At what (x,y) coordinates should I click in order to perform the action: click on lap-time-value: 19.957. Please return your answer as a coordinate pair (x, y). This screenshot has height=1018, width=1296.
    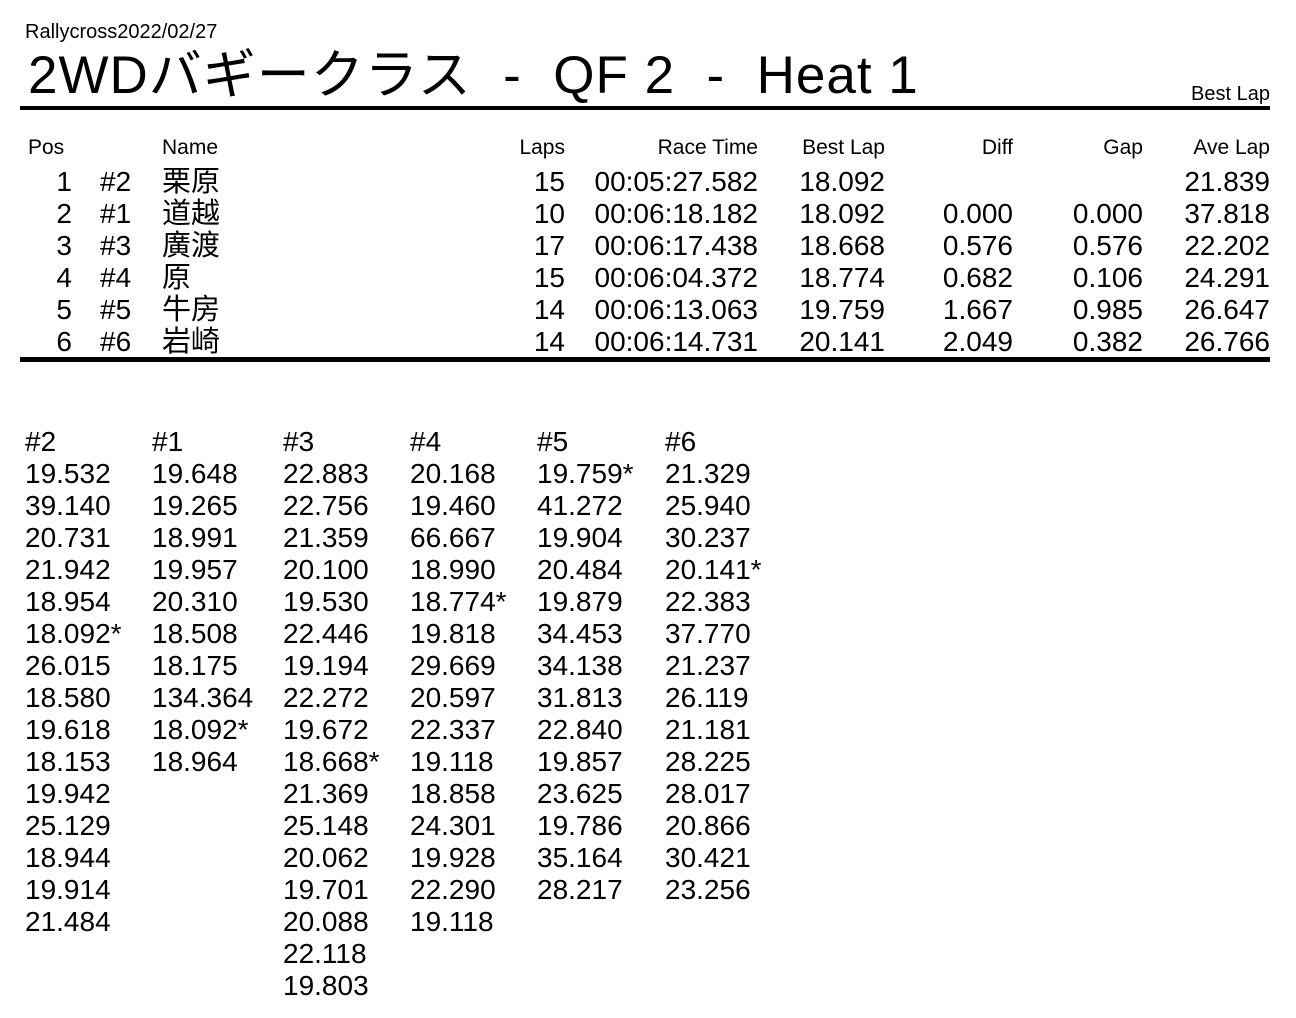
    Looking at the image, I should click on (195, 569).